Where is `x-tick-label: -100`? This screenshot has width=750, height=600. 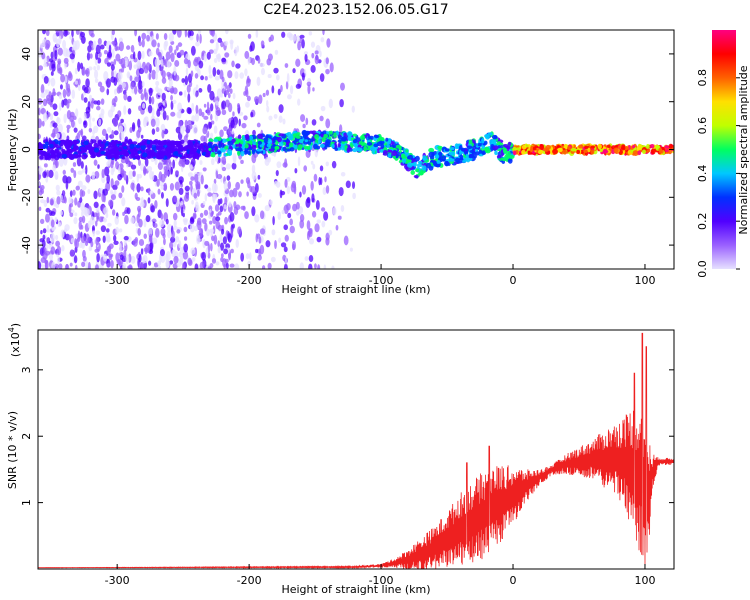
x-tick-label: -100 is located at coordinates (381, 280).